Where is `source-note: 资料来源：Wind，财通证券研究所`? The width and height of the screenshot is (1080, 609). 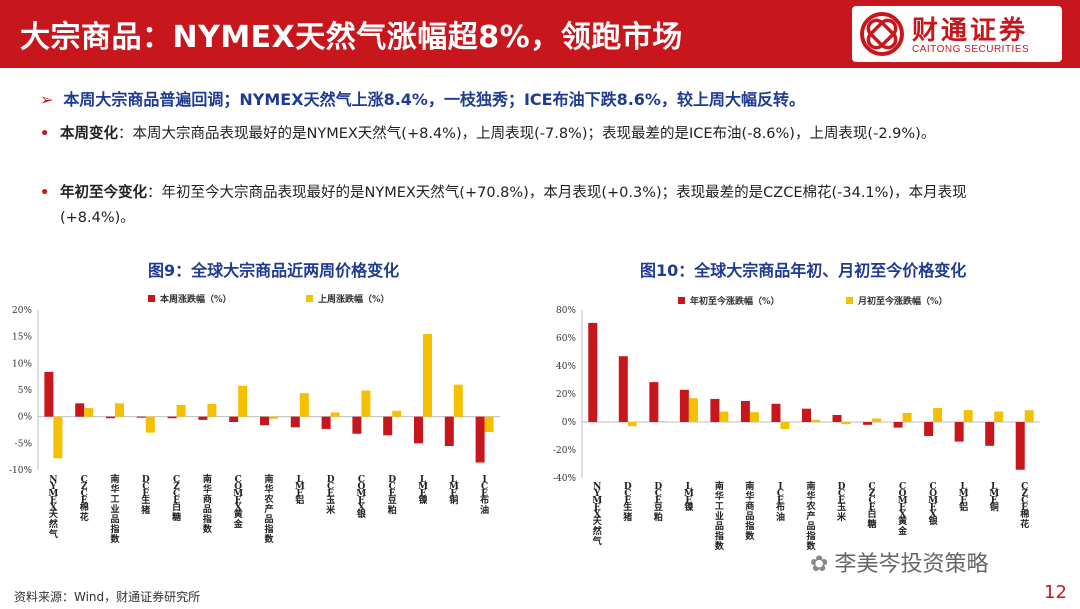 source-note: 资料来源：Wind，财通证券研究所 is located at coordinates (107, 597).